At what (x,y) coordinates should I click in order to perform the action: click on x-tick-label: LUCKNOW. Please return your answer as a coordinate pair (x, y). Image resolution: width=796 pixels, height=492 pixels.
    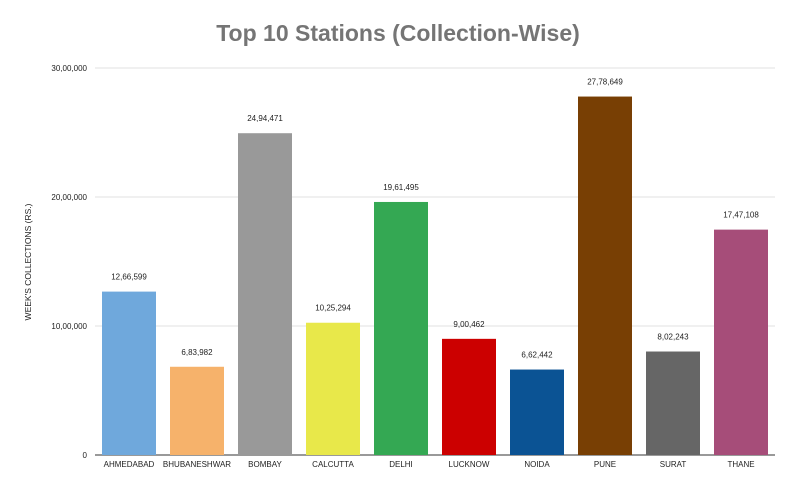
    Looking at the image, I should click on (469, 464).